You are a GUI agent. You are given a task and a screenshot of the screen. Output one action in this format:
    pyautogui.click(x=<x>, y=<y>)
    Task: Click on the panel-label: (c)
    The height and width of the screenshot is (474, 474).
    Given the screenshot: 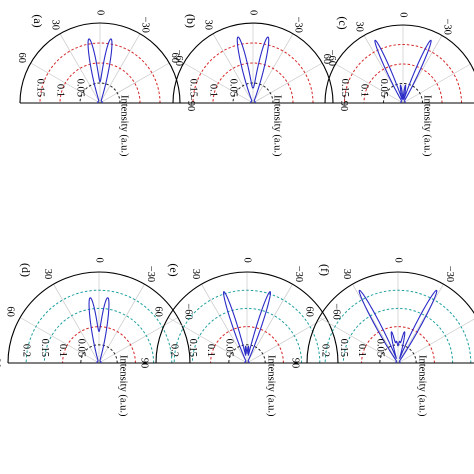 What is the action you would take?
    pyautogui.click(x=343, y=22)
    